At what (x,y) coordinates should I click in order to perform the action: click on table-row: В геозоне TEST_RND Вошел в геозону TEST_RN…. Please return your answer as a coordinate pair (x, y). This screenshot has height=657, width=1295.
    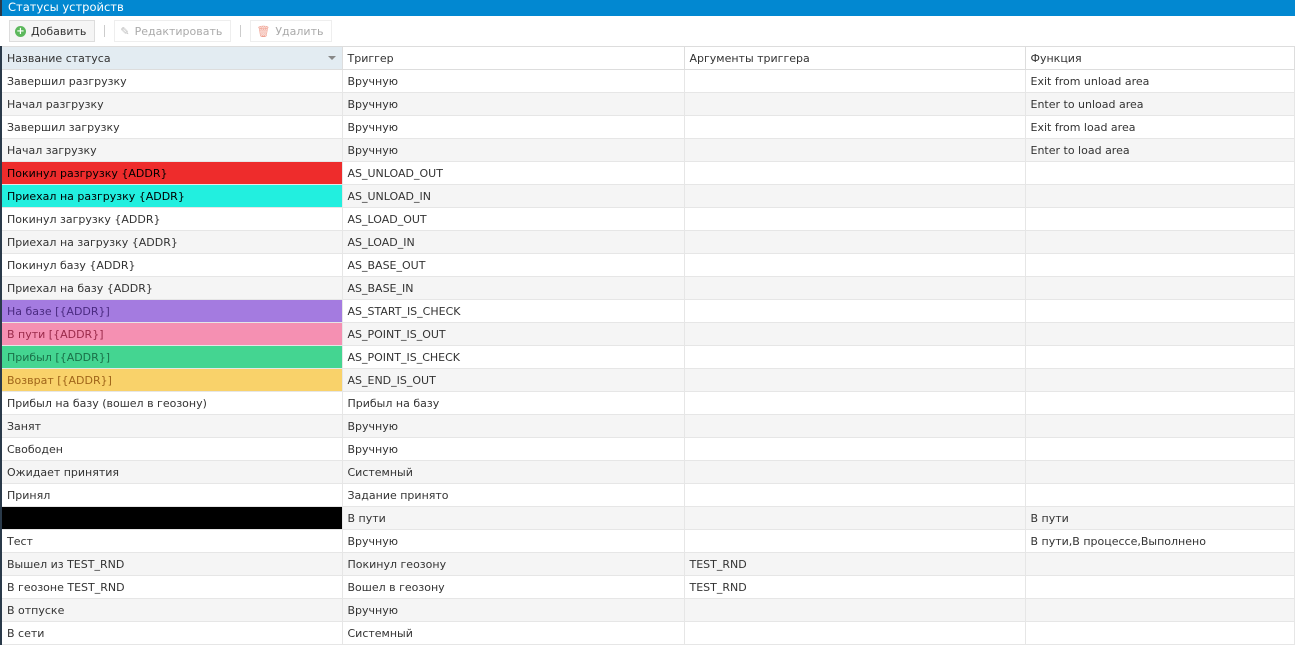
    Looking at the image, I should click on (648, 587).